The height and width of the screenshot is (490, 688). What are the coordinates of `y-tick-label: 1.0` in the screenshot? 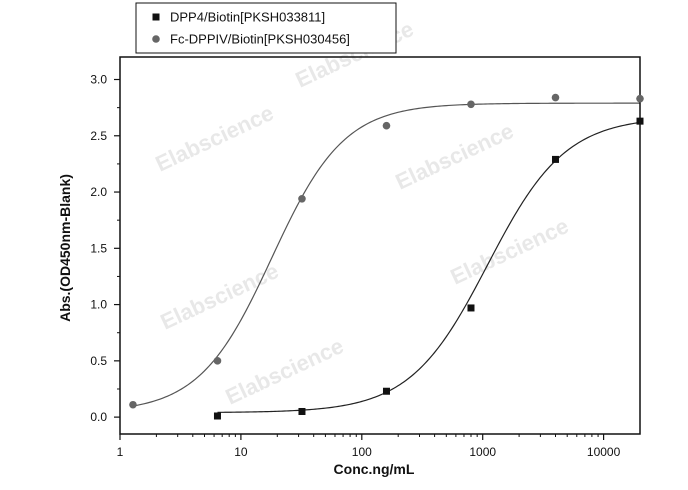 It's located at (98, 305).